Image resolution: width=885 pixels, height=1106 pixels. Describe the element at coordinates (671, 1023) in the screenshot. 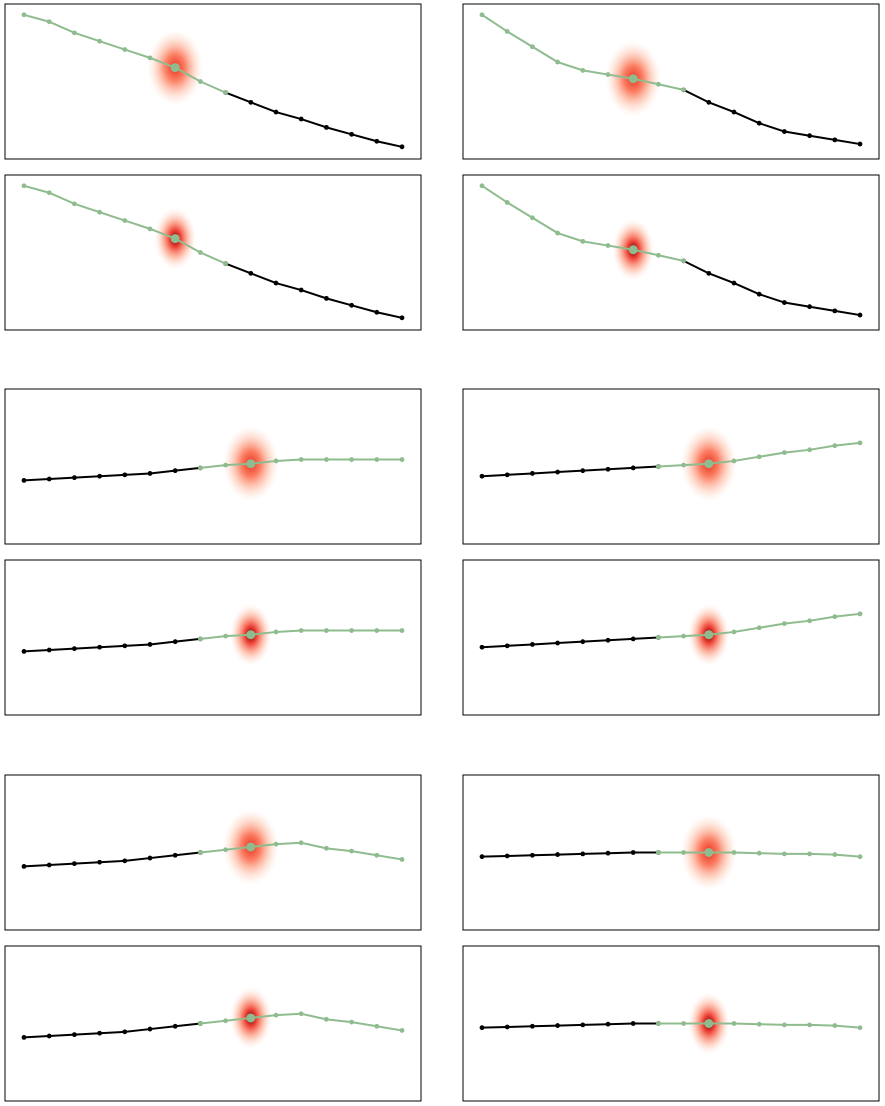

I see `panel-row6-right` at that location.